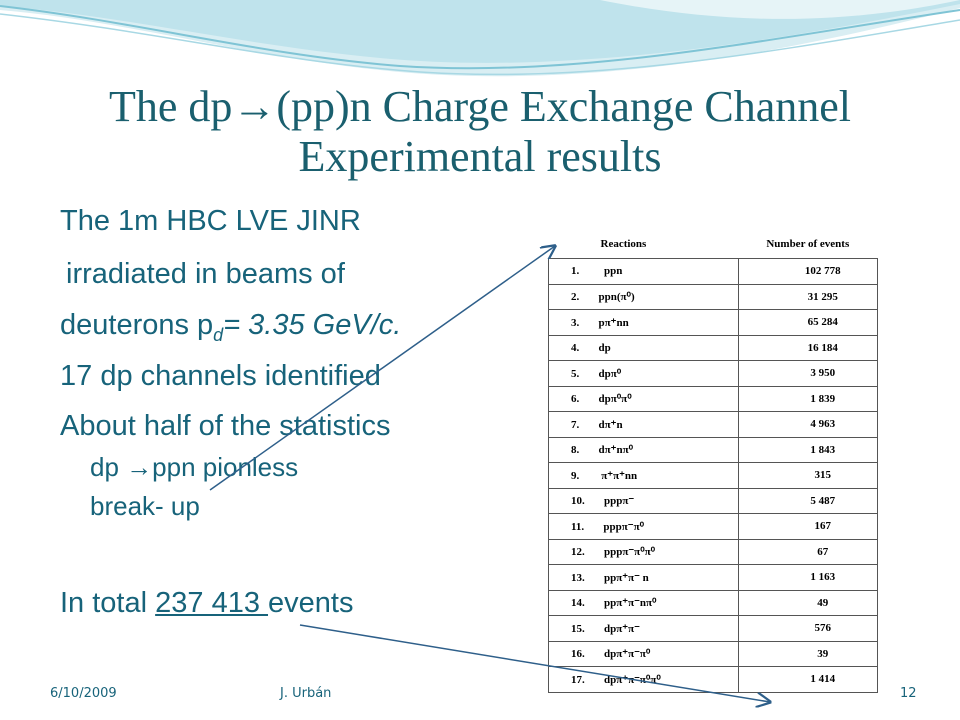 This screenshot has height=720, width=960. Describe the element at coordinates (808, 577) in the screenshot. I see `events-cell: 1 163` at that location.